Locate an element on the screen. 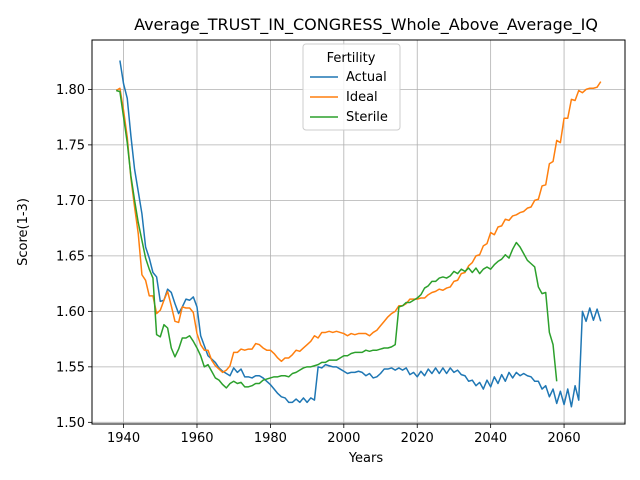 This screenshot has width=640, height=480. x-tick-label: 2020 is located at coordinates (417, 438).